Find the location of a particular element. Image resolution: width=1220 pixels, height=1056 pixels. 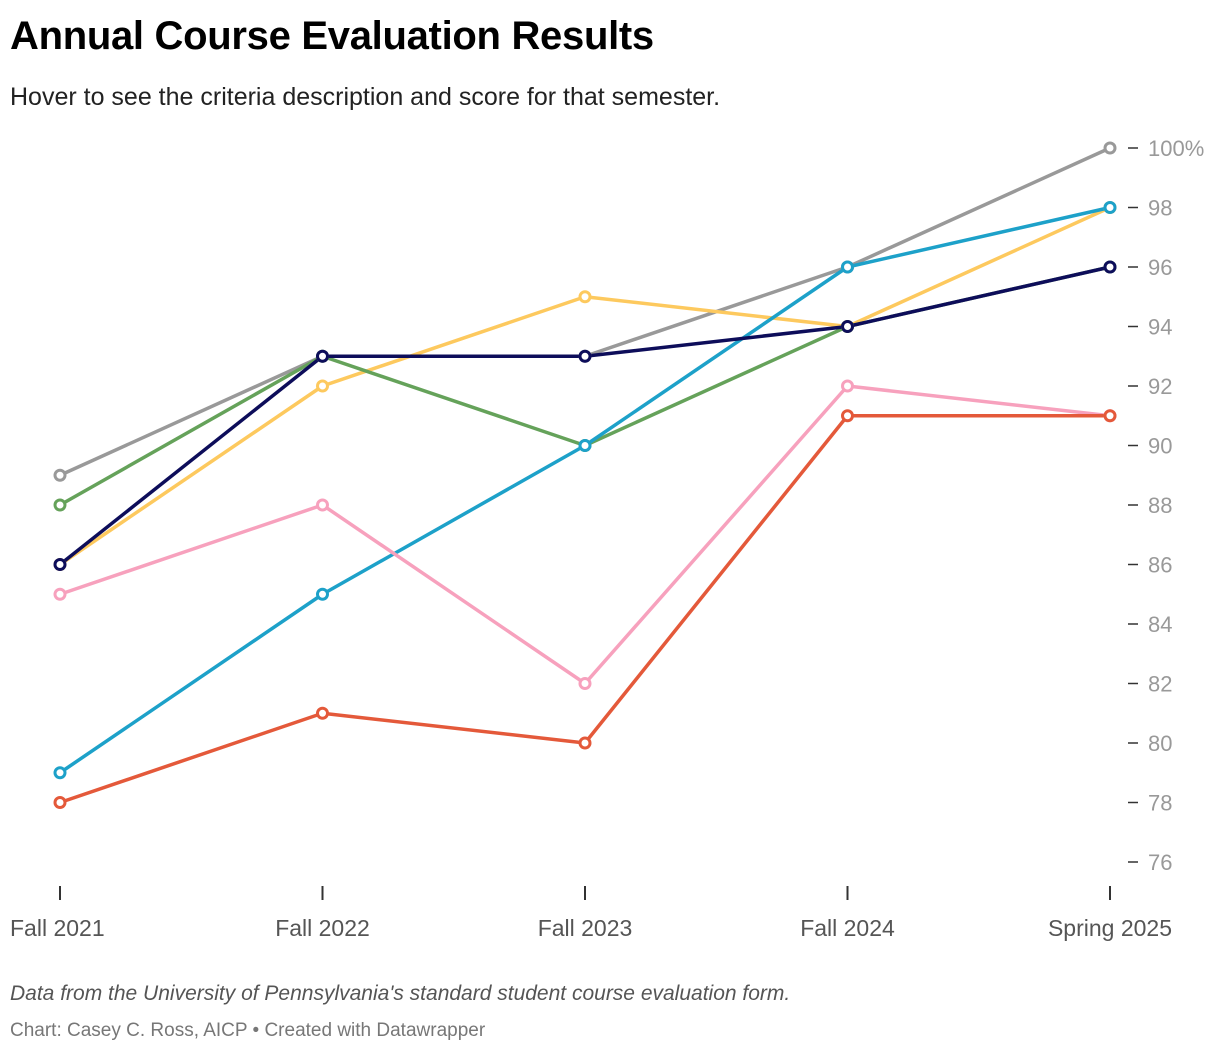

data-point-green is located at coordinates (60, 505).